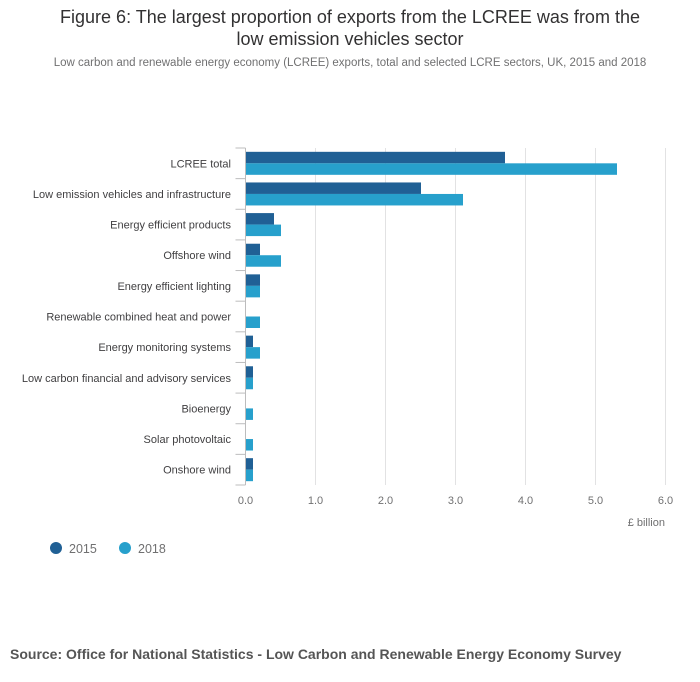  What do you see at coordinates (174, 287) in the screenshot?
I see `category-label: Energy efficient lighting` at bounding box center [174, 287].